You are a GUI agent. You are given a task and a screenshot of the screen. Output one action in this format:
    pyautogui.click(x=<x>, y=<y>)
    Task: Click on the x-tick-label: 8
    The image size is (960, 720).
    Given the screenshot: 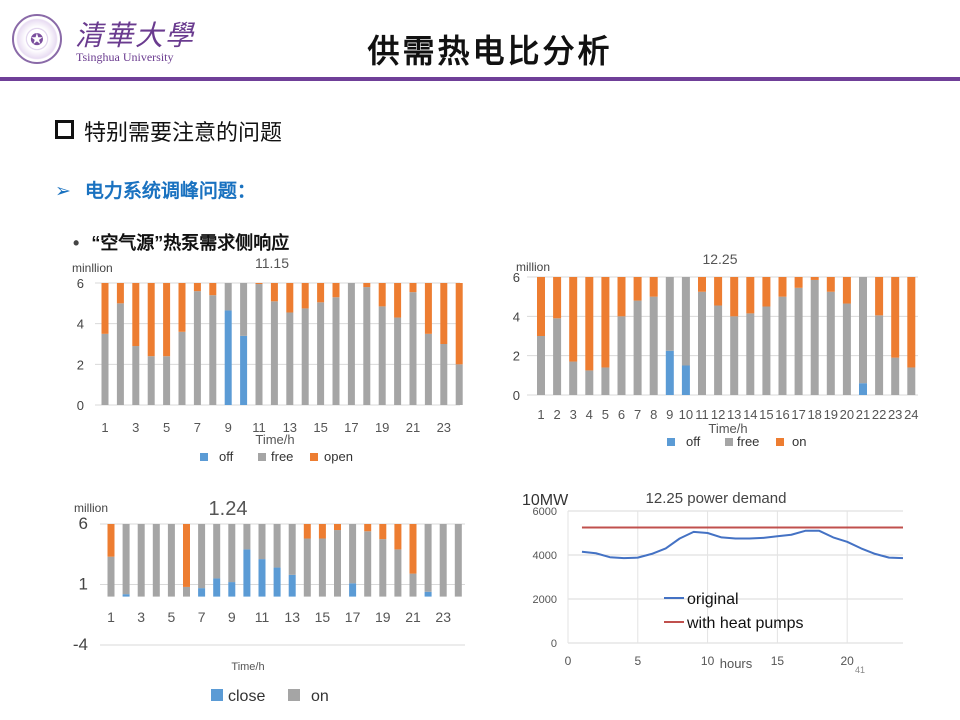 What is the action you would take?
    pyautogui.click(x=653, y=414)
    